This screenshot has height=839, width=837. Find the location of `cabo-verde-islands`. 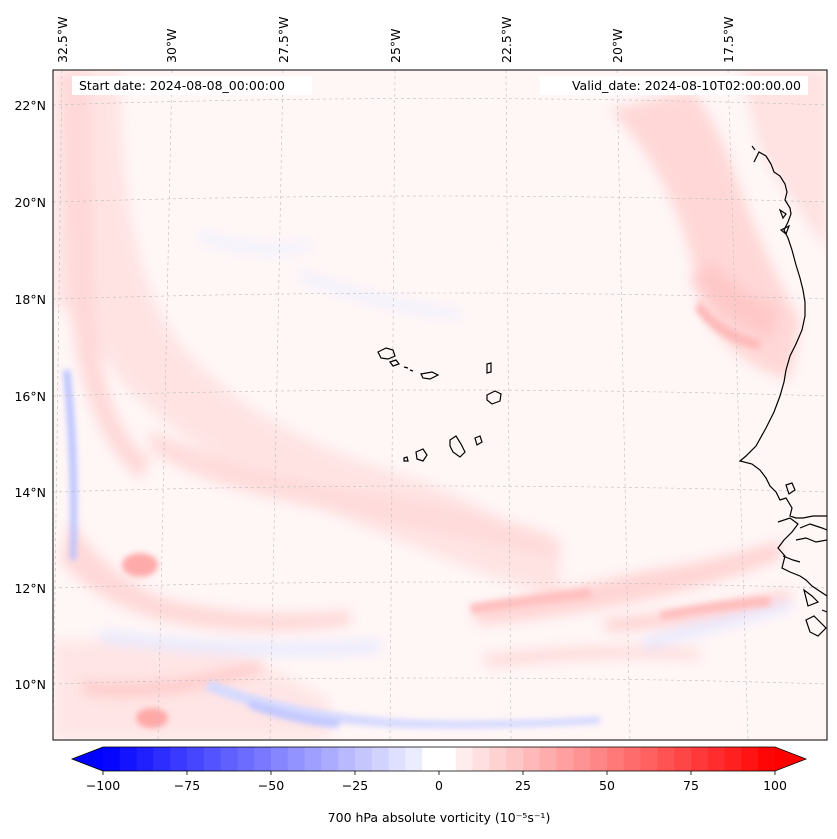

cabo-verde-islands is located at coordinates (439, 404).